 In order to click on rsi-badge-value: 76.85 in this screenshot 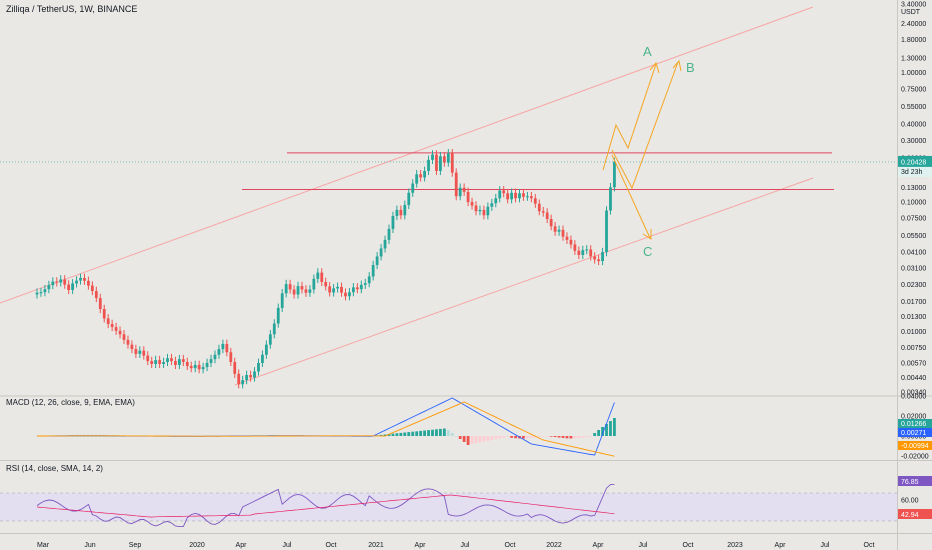, I will do `click(910, 482)`.